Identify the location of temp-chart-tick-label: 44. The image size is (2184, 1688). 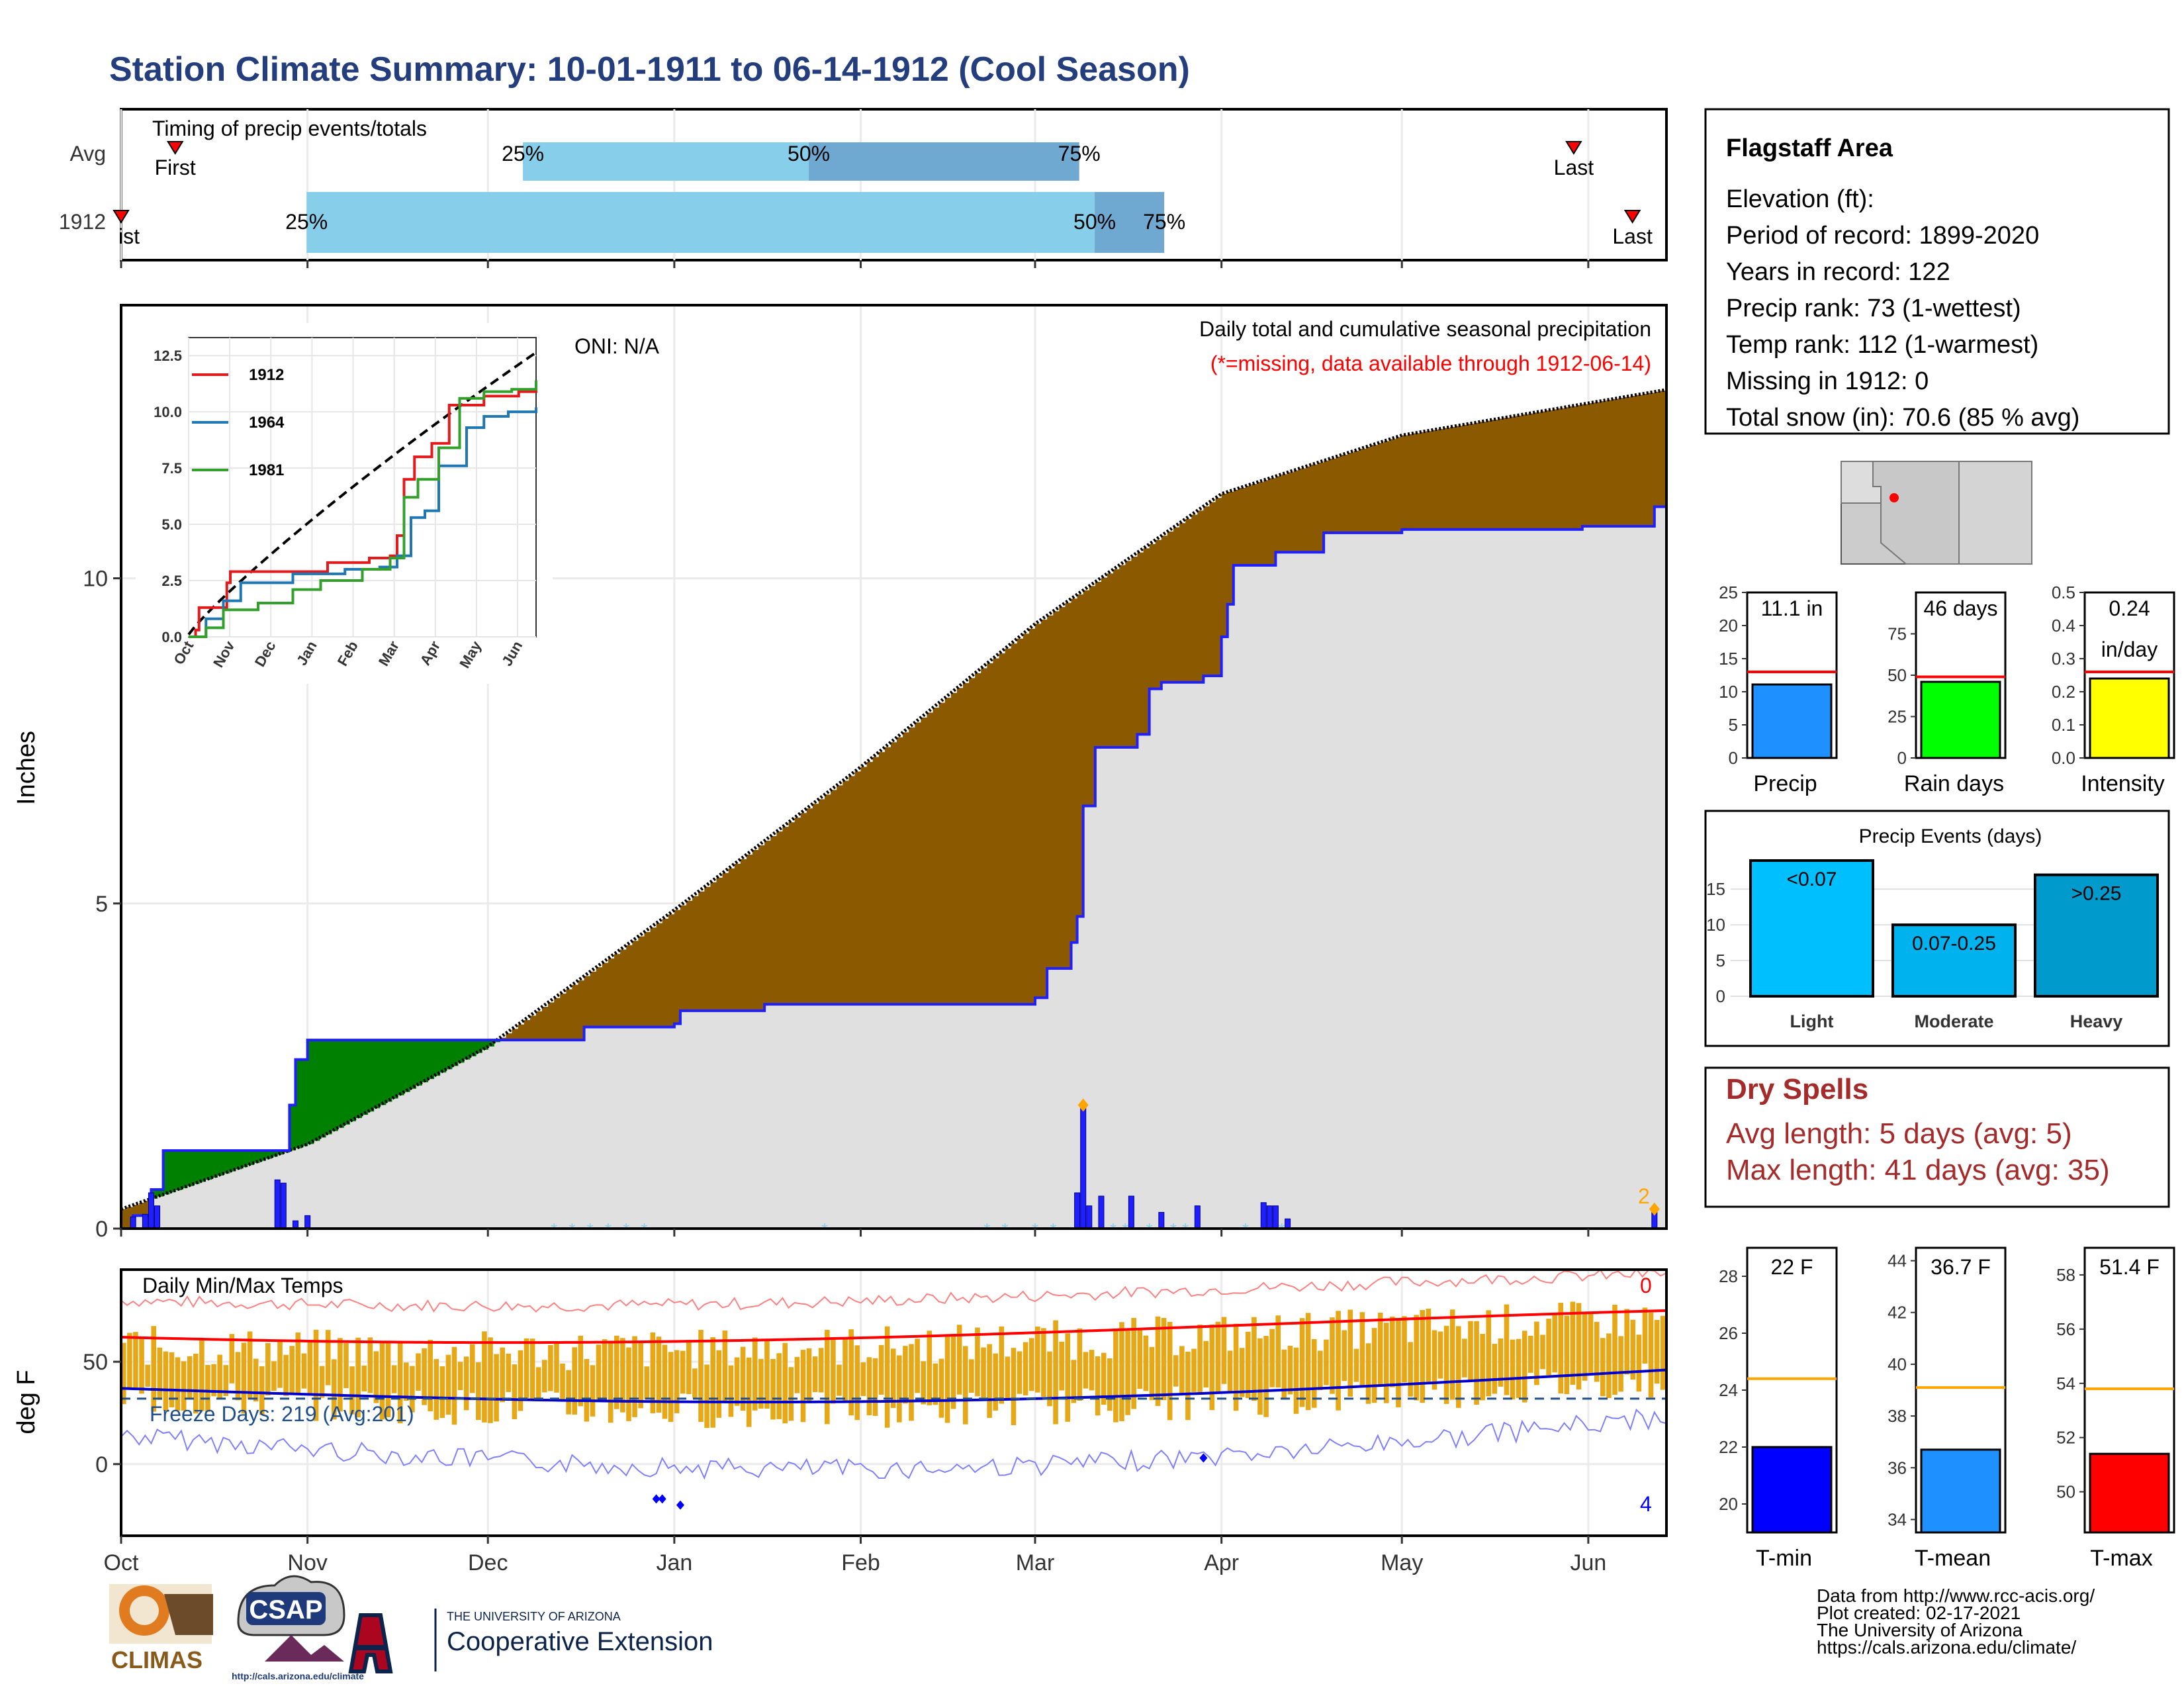
(1897, 1261).